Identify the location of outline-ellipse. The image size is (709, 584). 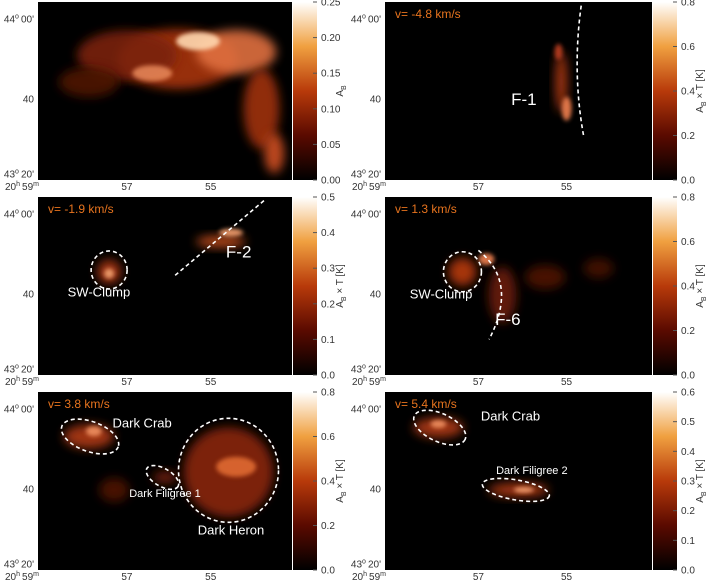
(462, 271).